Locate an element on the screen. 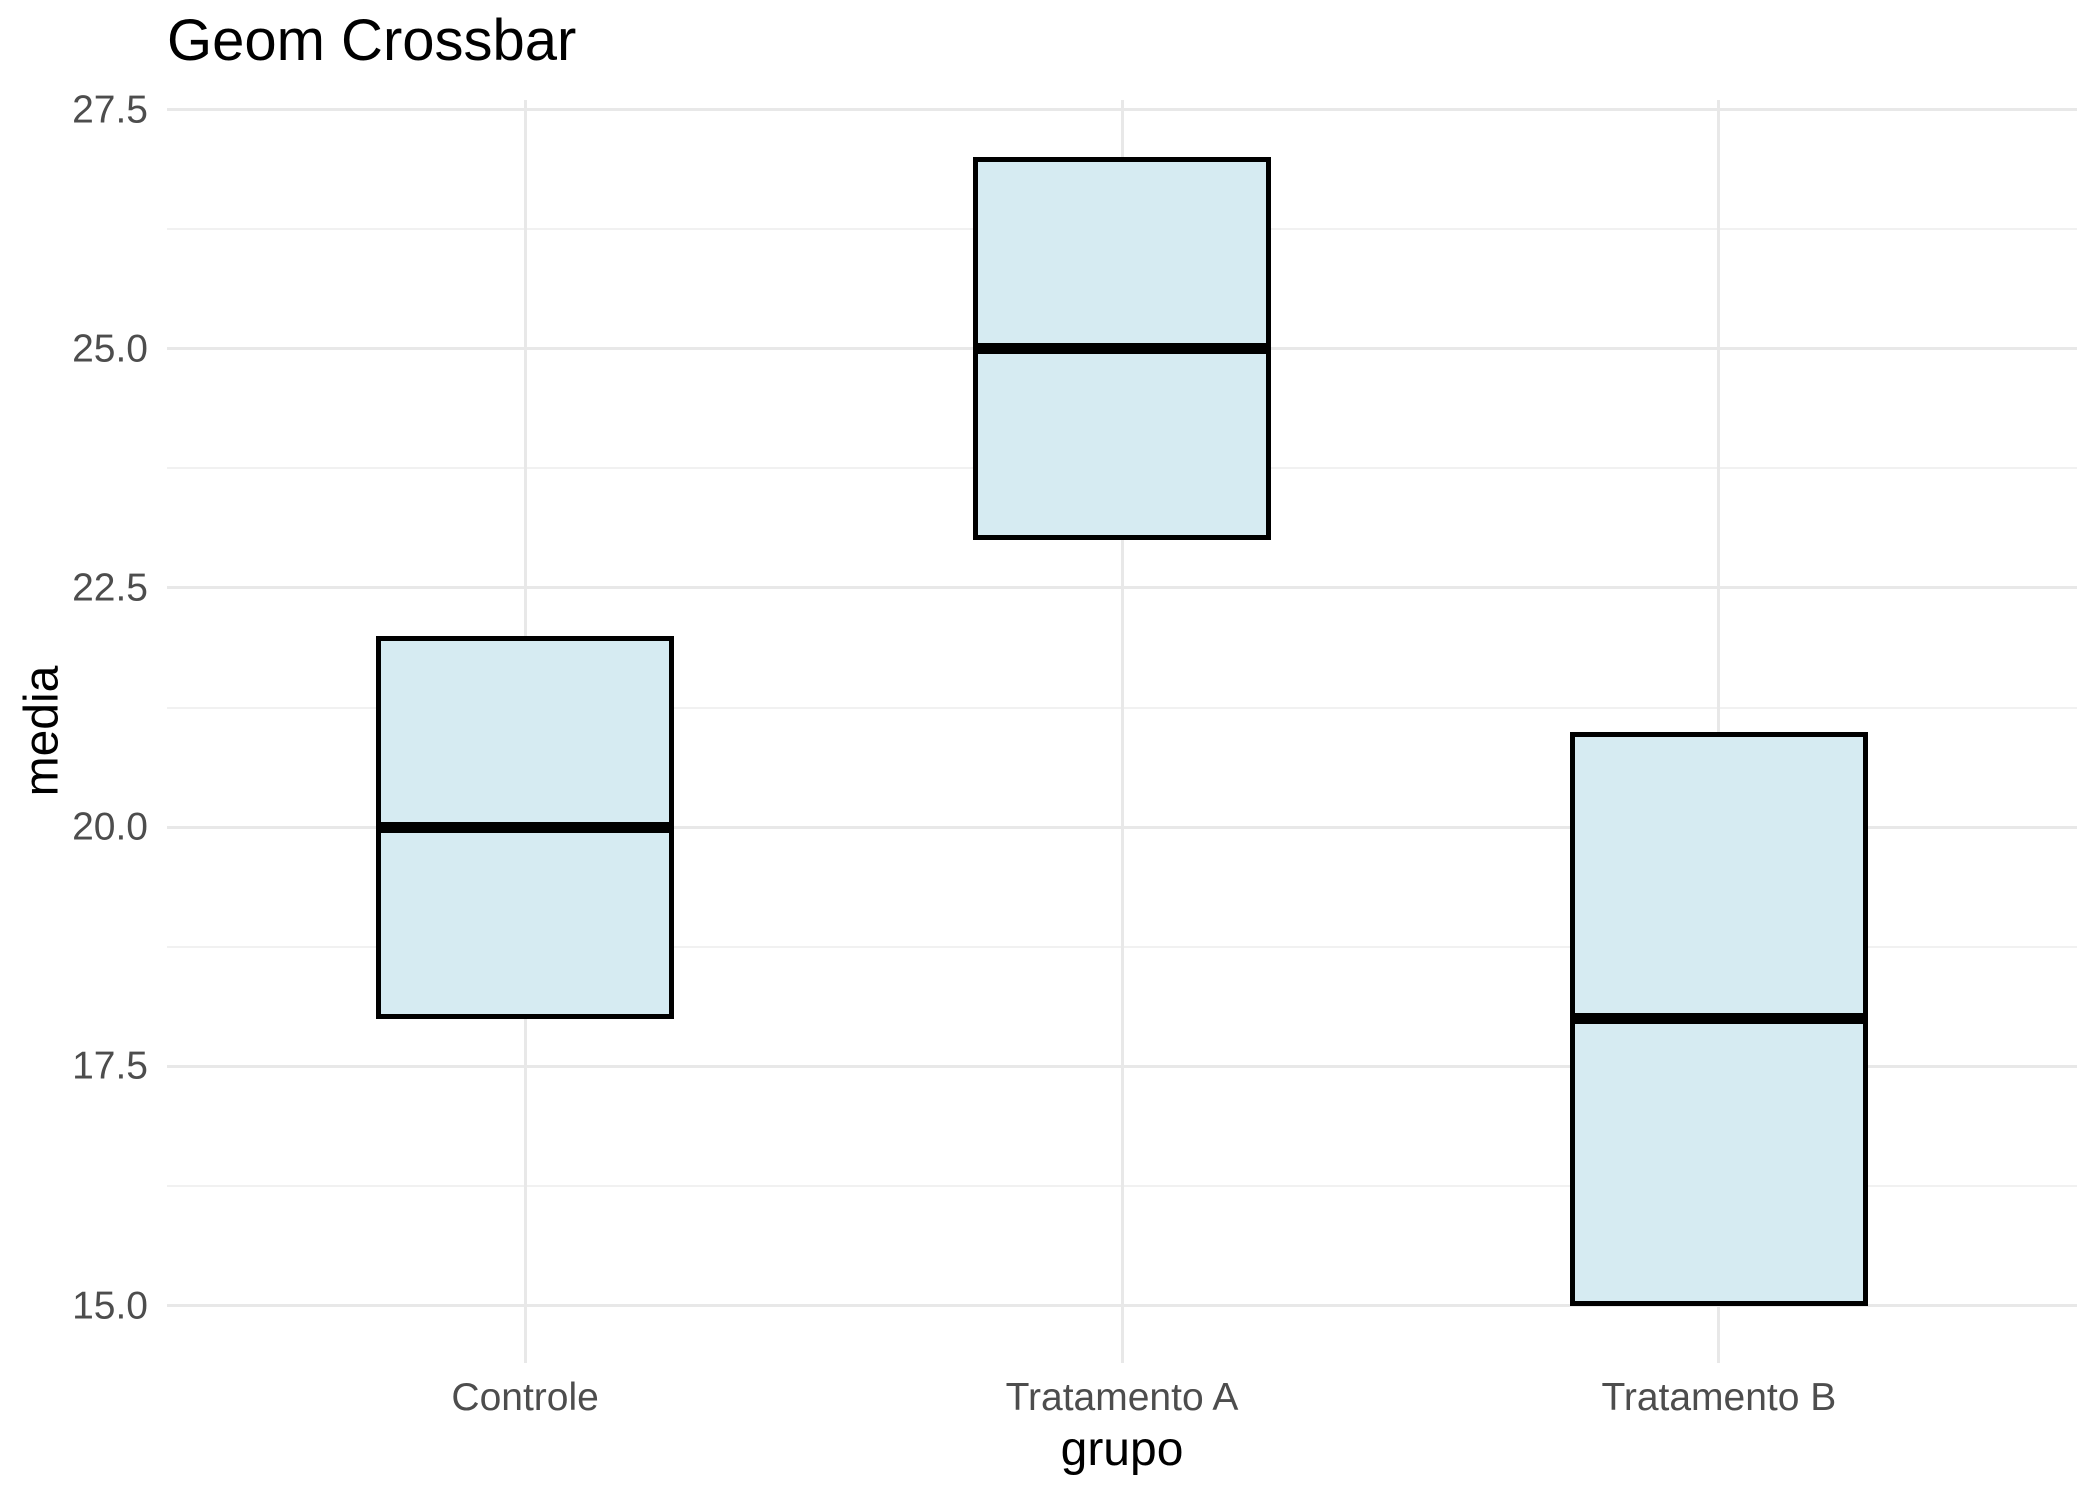 The height and width of the screenshot is (1500, 2100). chart-title: Geom Crossbar is located at coordinates (372, 40).